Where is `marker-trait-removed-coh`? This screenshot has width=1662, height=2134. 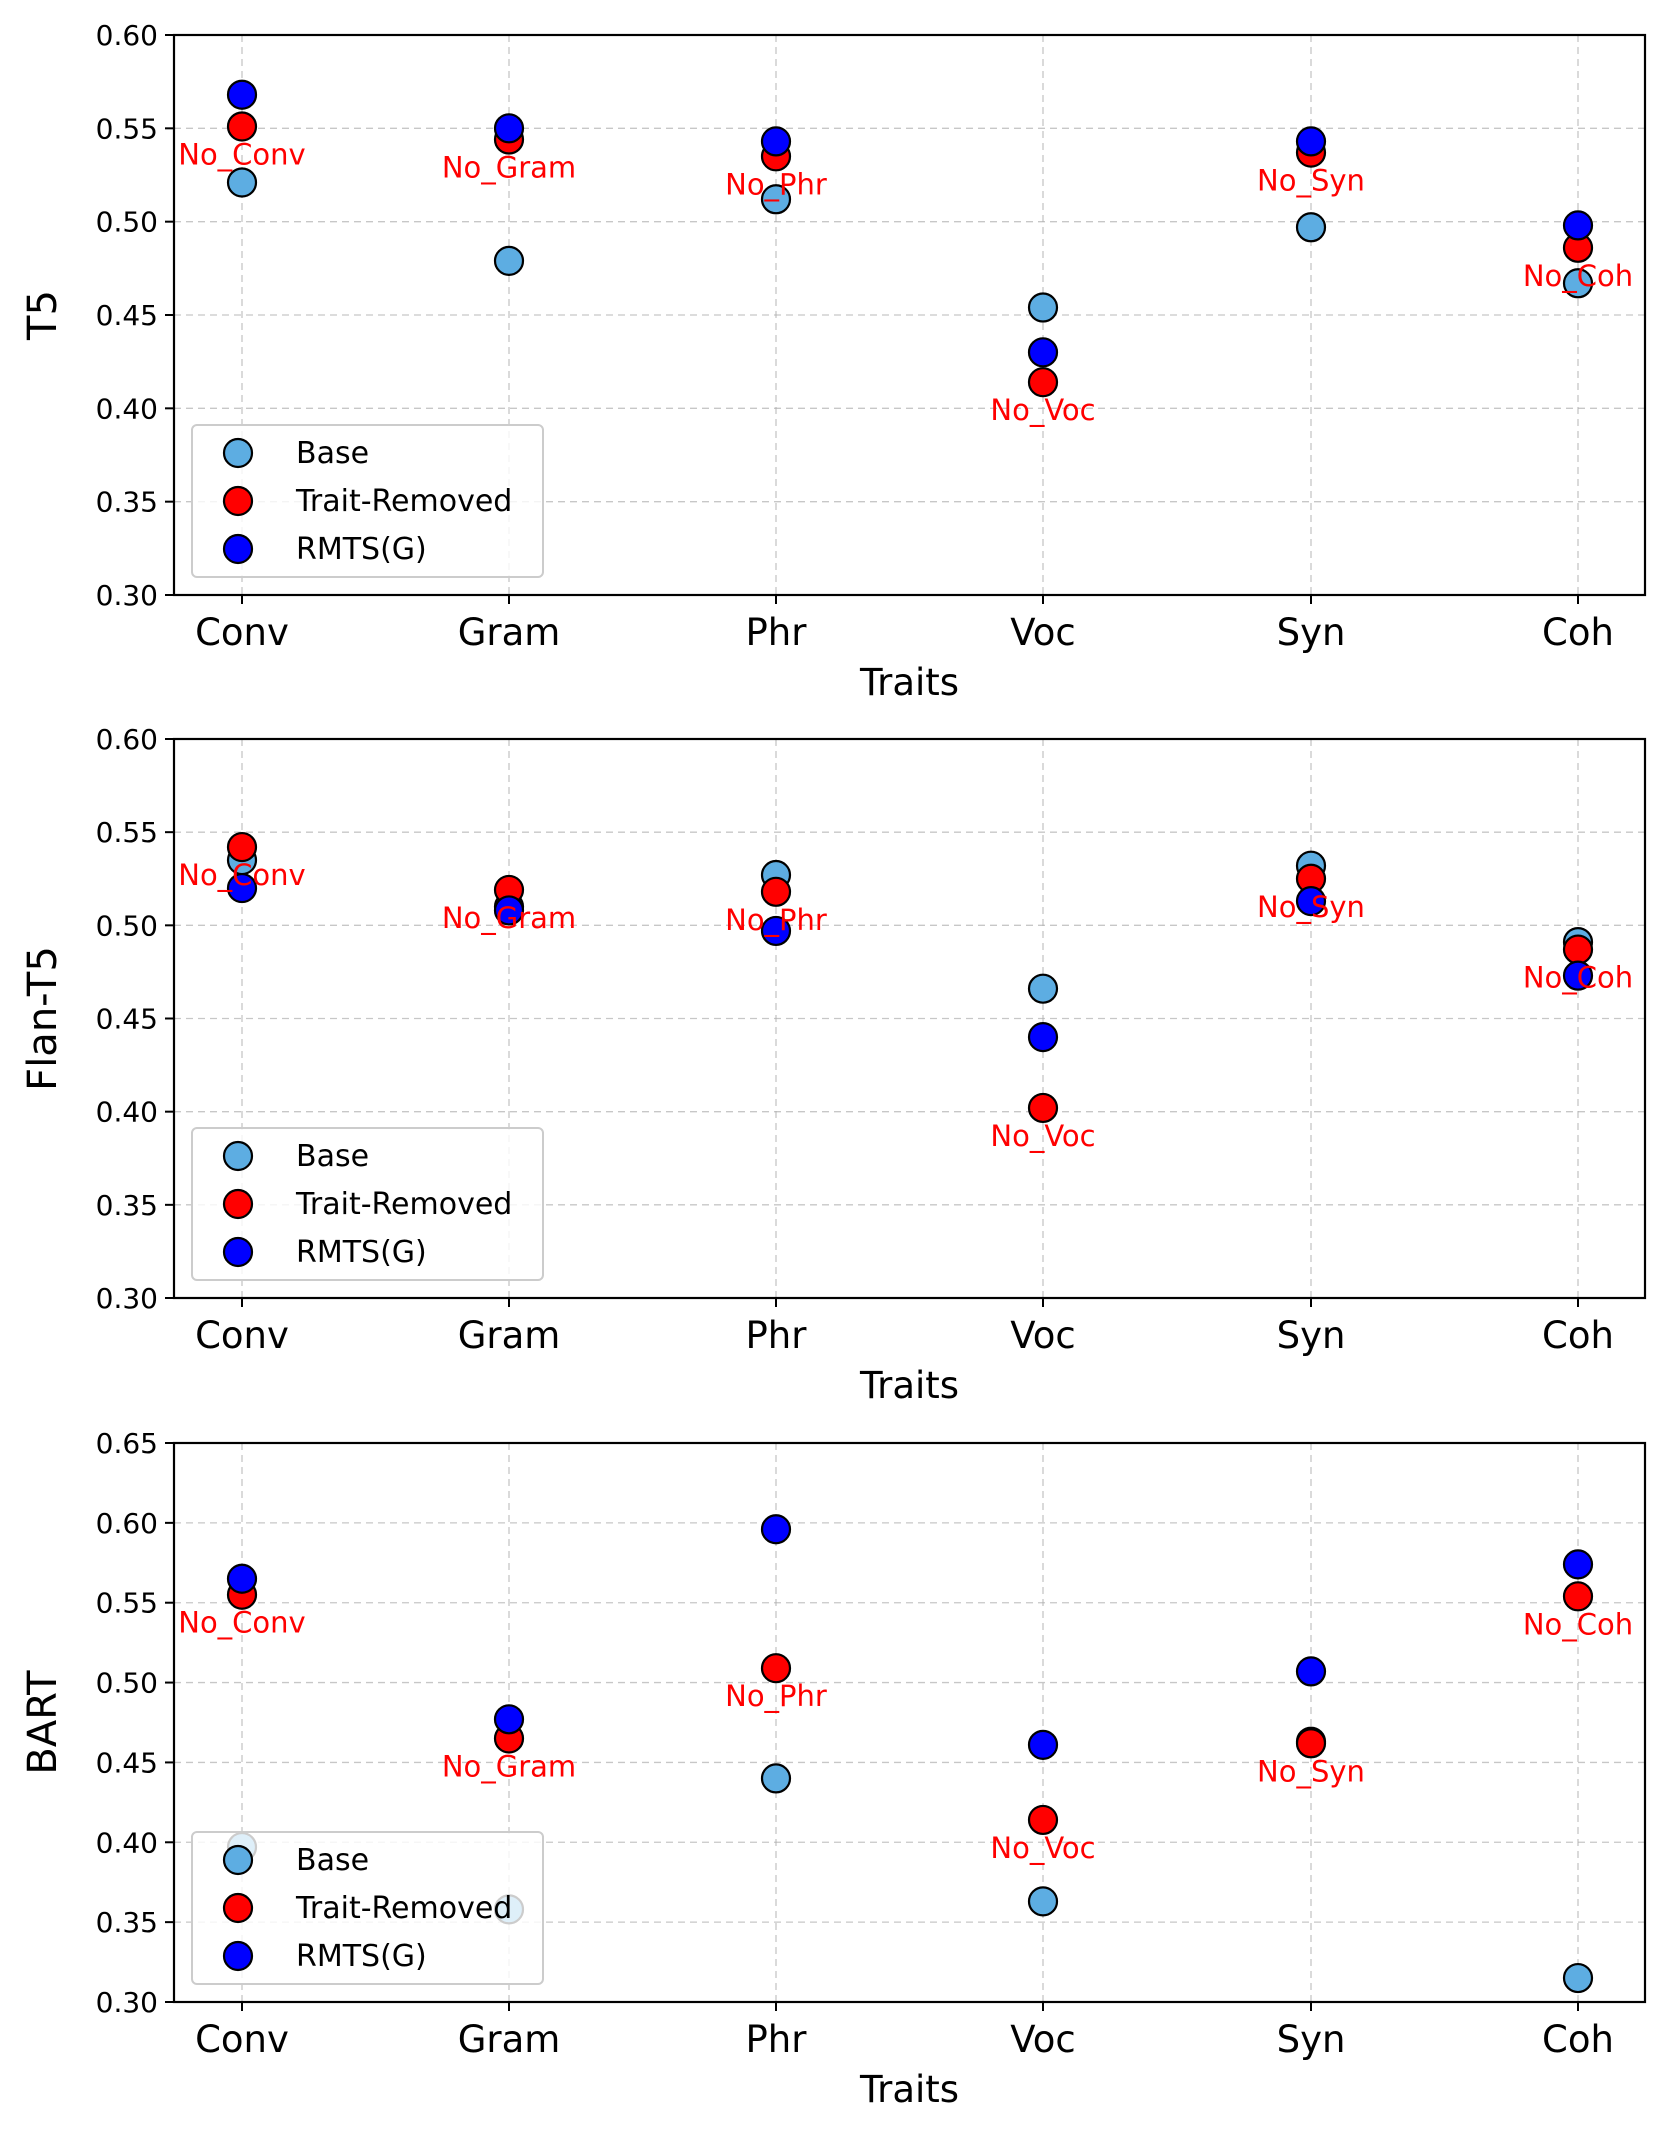
marker-trait-removed-coh is located at coordinates (1578, 1596).